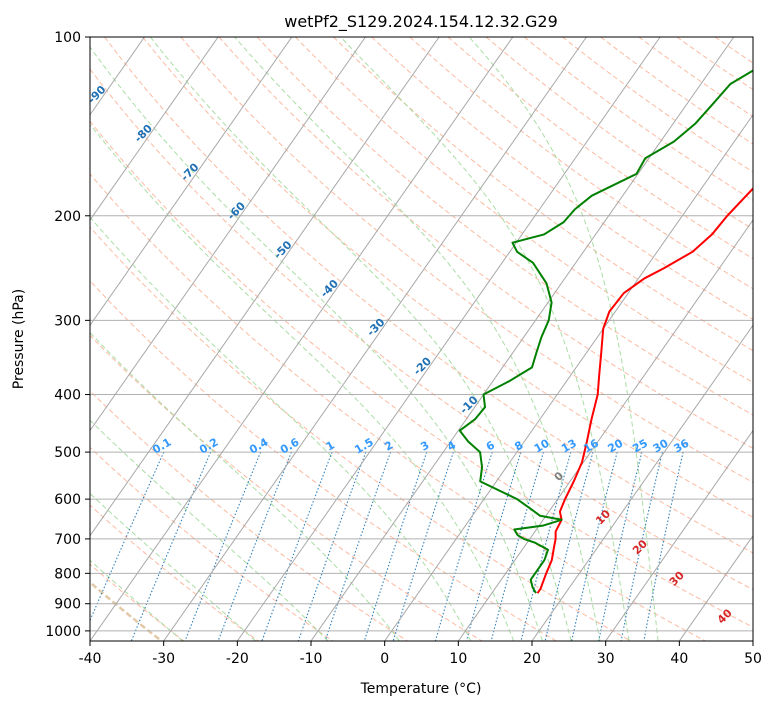 The height and width of the screenshot is (708, 775). I want to click on x-tick-label: 40, so click(679, 659).